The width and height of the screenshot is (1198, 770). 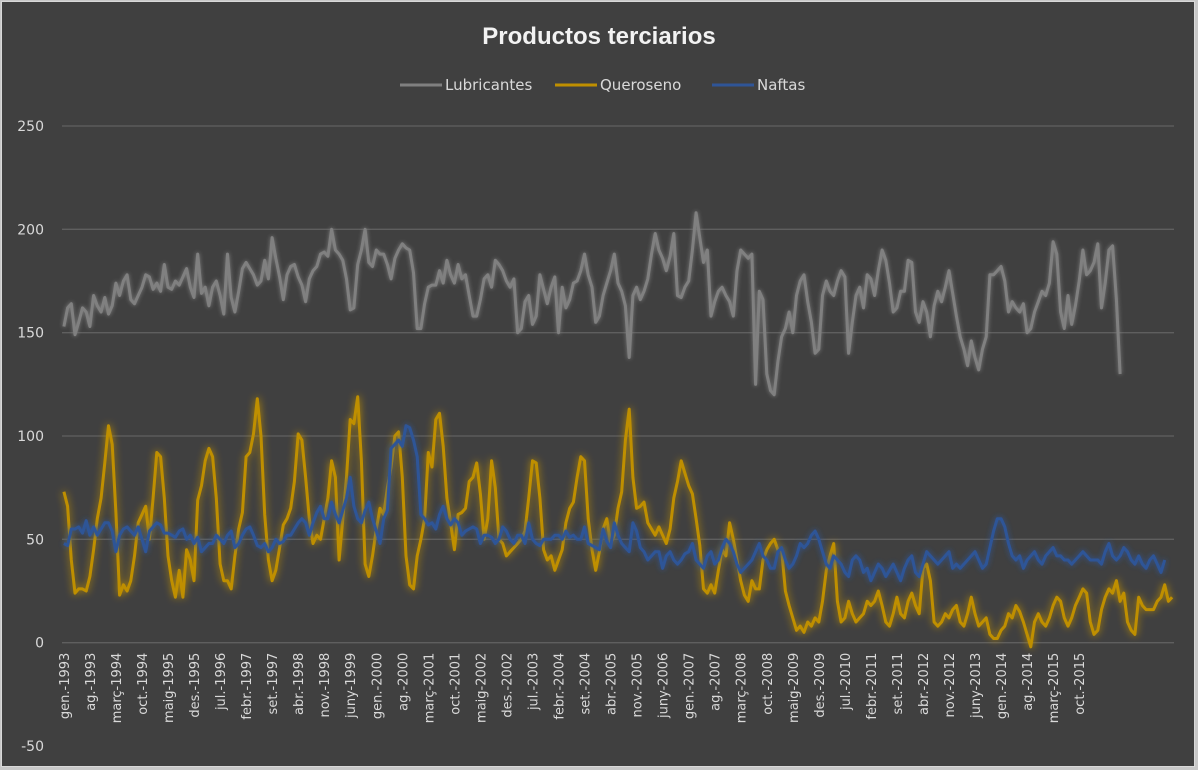 I want to click on x-tick-label: nov.-2012, so click(x=950, y=685).